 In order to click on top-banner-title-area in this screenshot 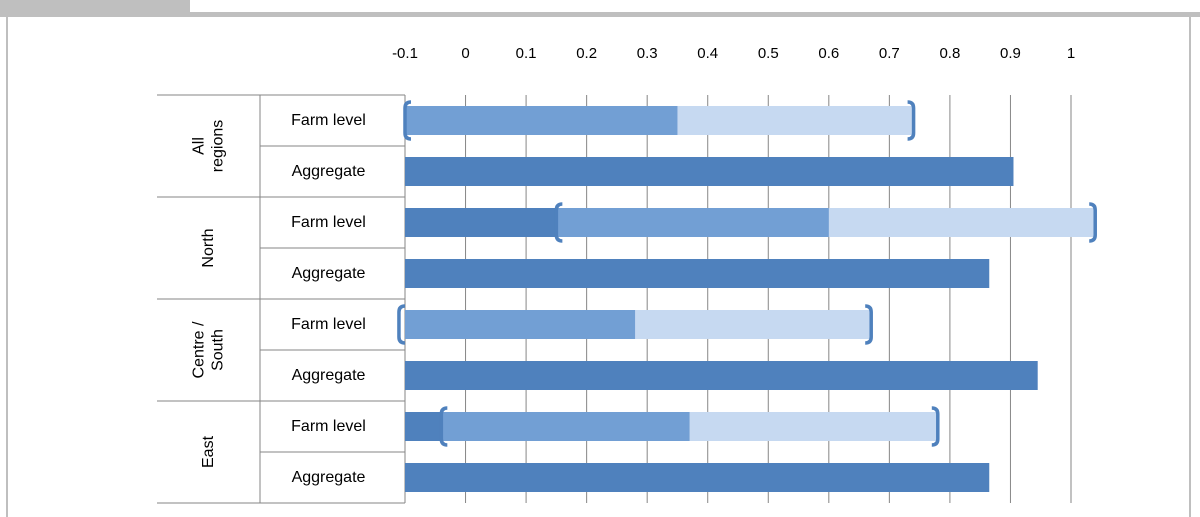, I will do `click(695, 6)`.